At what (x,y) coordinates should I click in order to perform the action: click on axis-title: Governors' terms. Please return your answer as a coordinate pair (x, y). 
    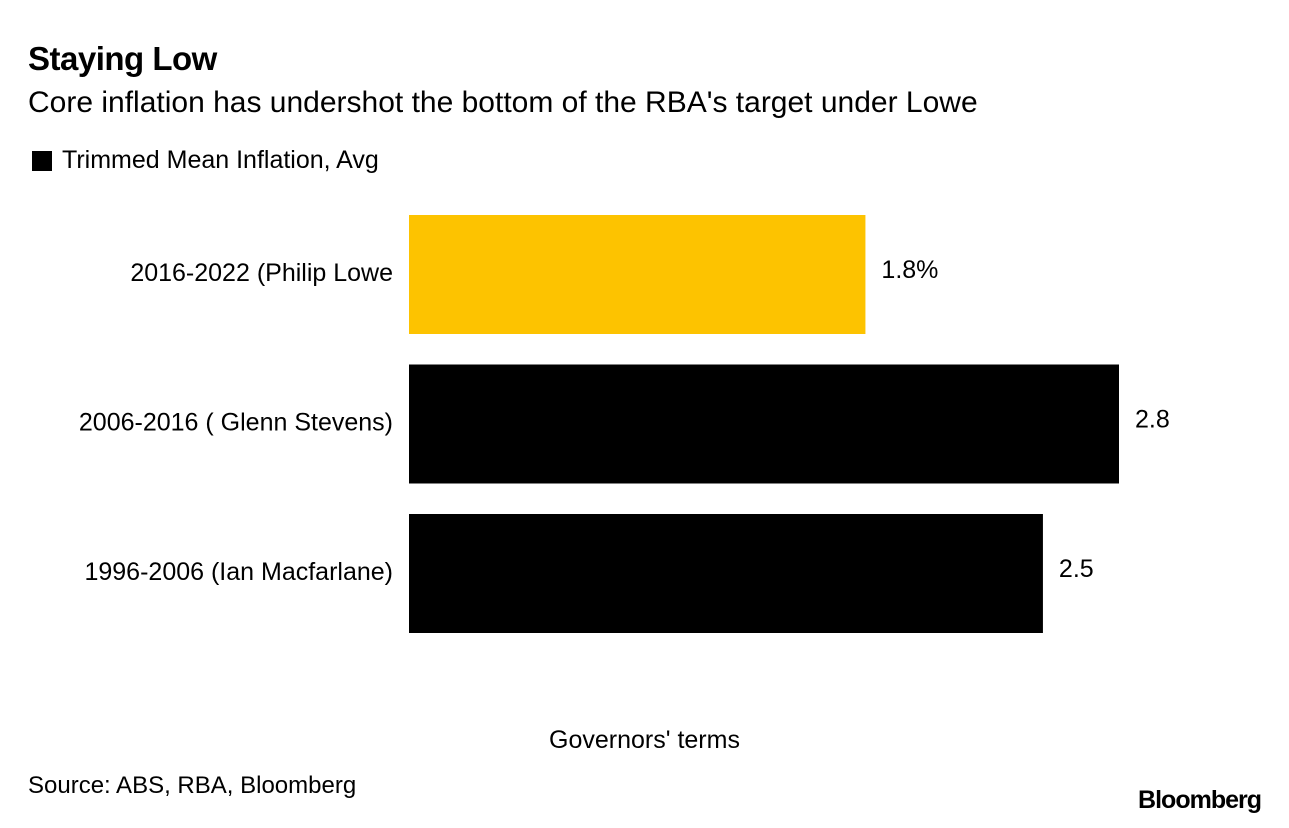
    Looking at the image, I should click on (644, 740).